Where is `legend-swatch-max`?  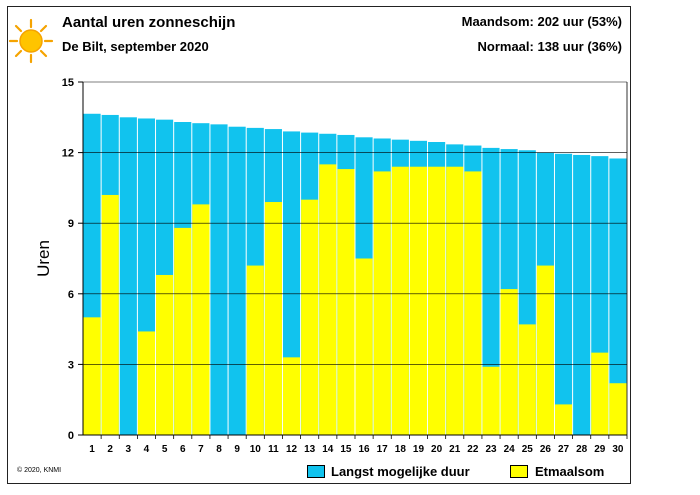 legend-swatch-max is located at coordinates (316, 471).